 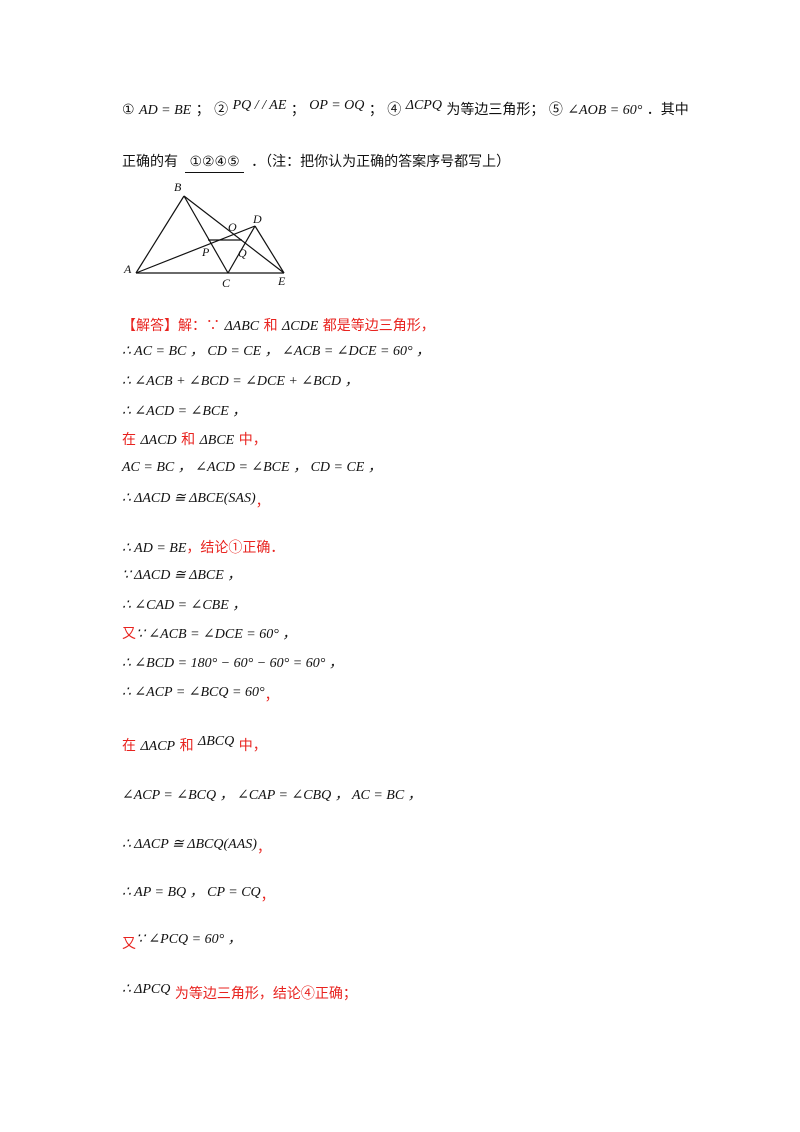 I want to click on solution-line-16: ∴ ΔACP ≅ ΔBCQ(AAS)，, so click(x=196, y=845).